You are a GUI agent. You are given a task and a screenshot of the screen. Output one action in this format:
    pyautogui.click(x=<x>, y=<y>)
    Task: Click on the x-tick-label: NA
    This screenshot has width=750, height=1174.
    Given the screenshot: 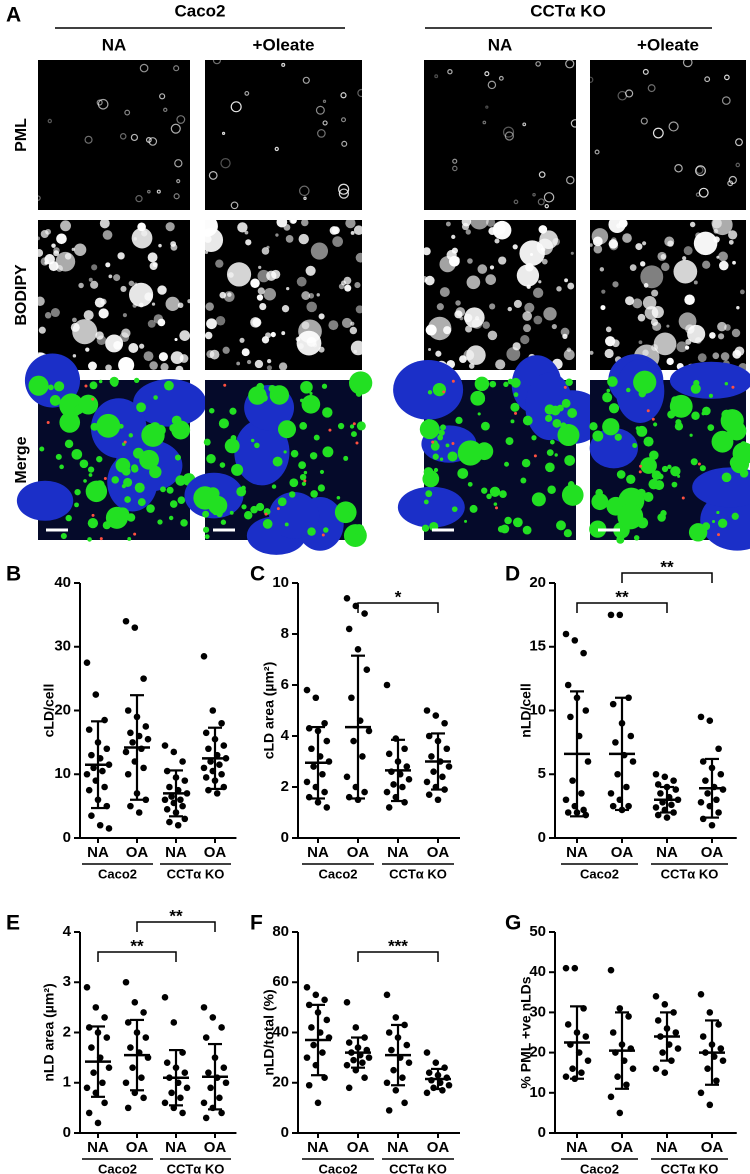 What is the action you would take?
    pyautogui.click(x=176, y=1147)
    